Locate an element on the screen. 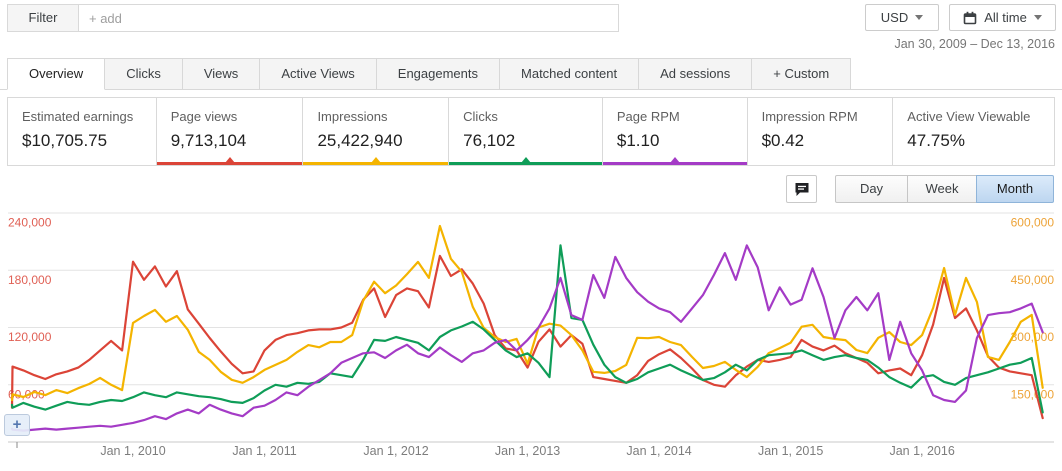 This screenshot has height=471, width=1062. tab-views: Views is located at coordinates (221, 74).